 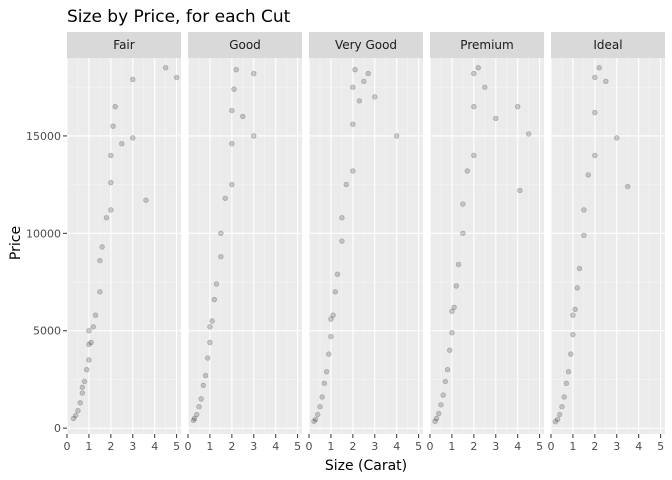 I want to click on x-tick-label: 4, so click(x=638, y=446).